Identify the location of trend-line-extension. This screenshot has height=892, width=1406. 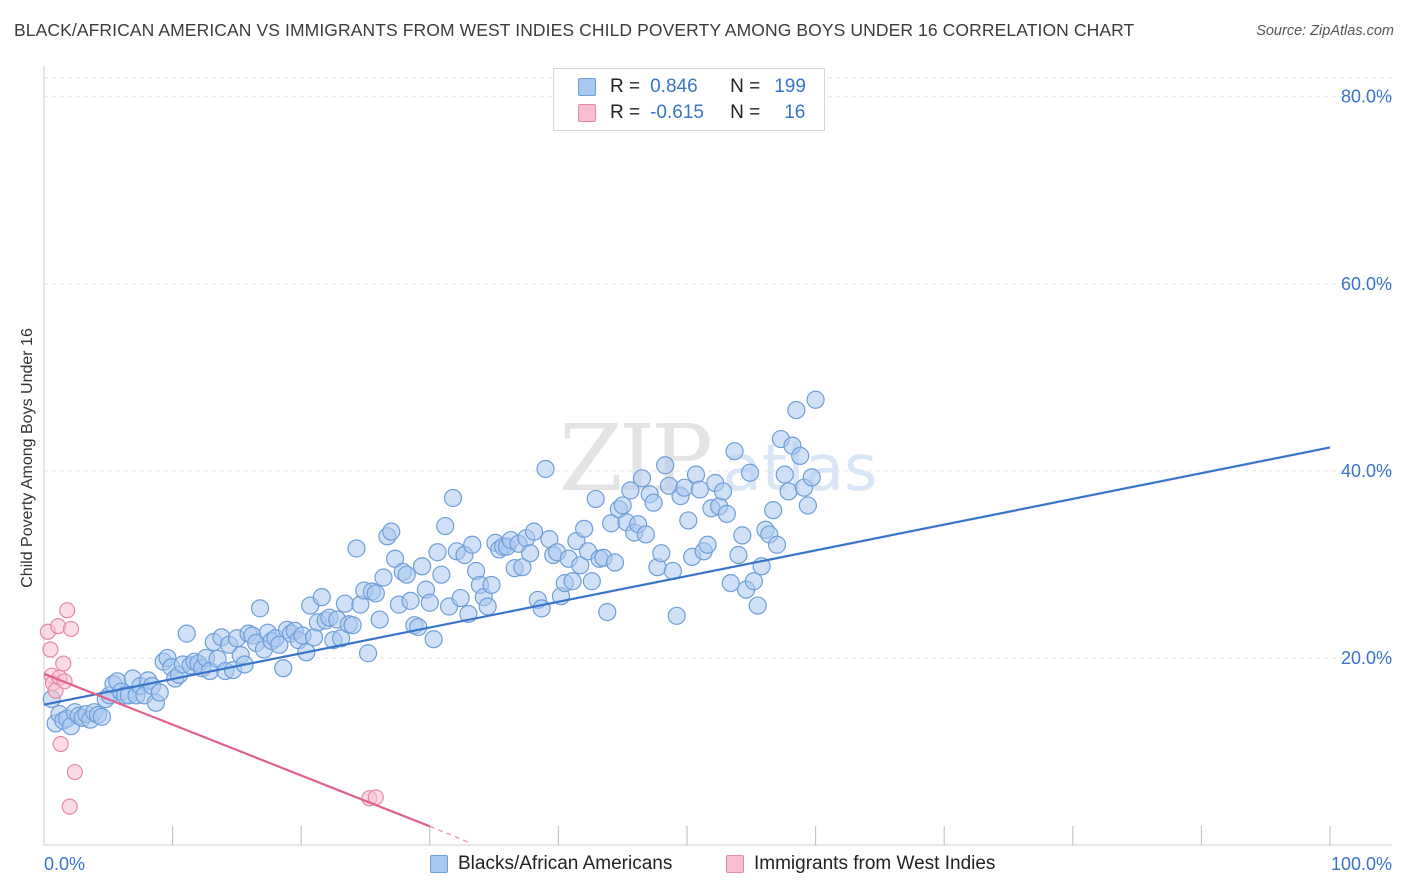
(449, 834).